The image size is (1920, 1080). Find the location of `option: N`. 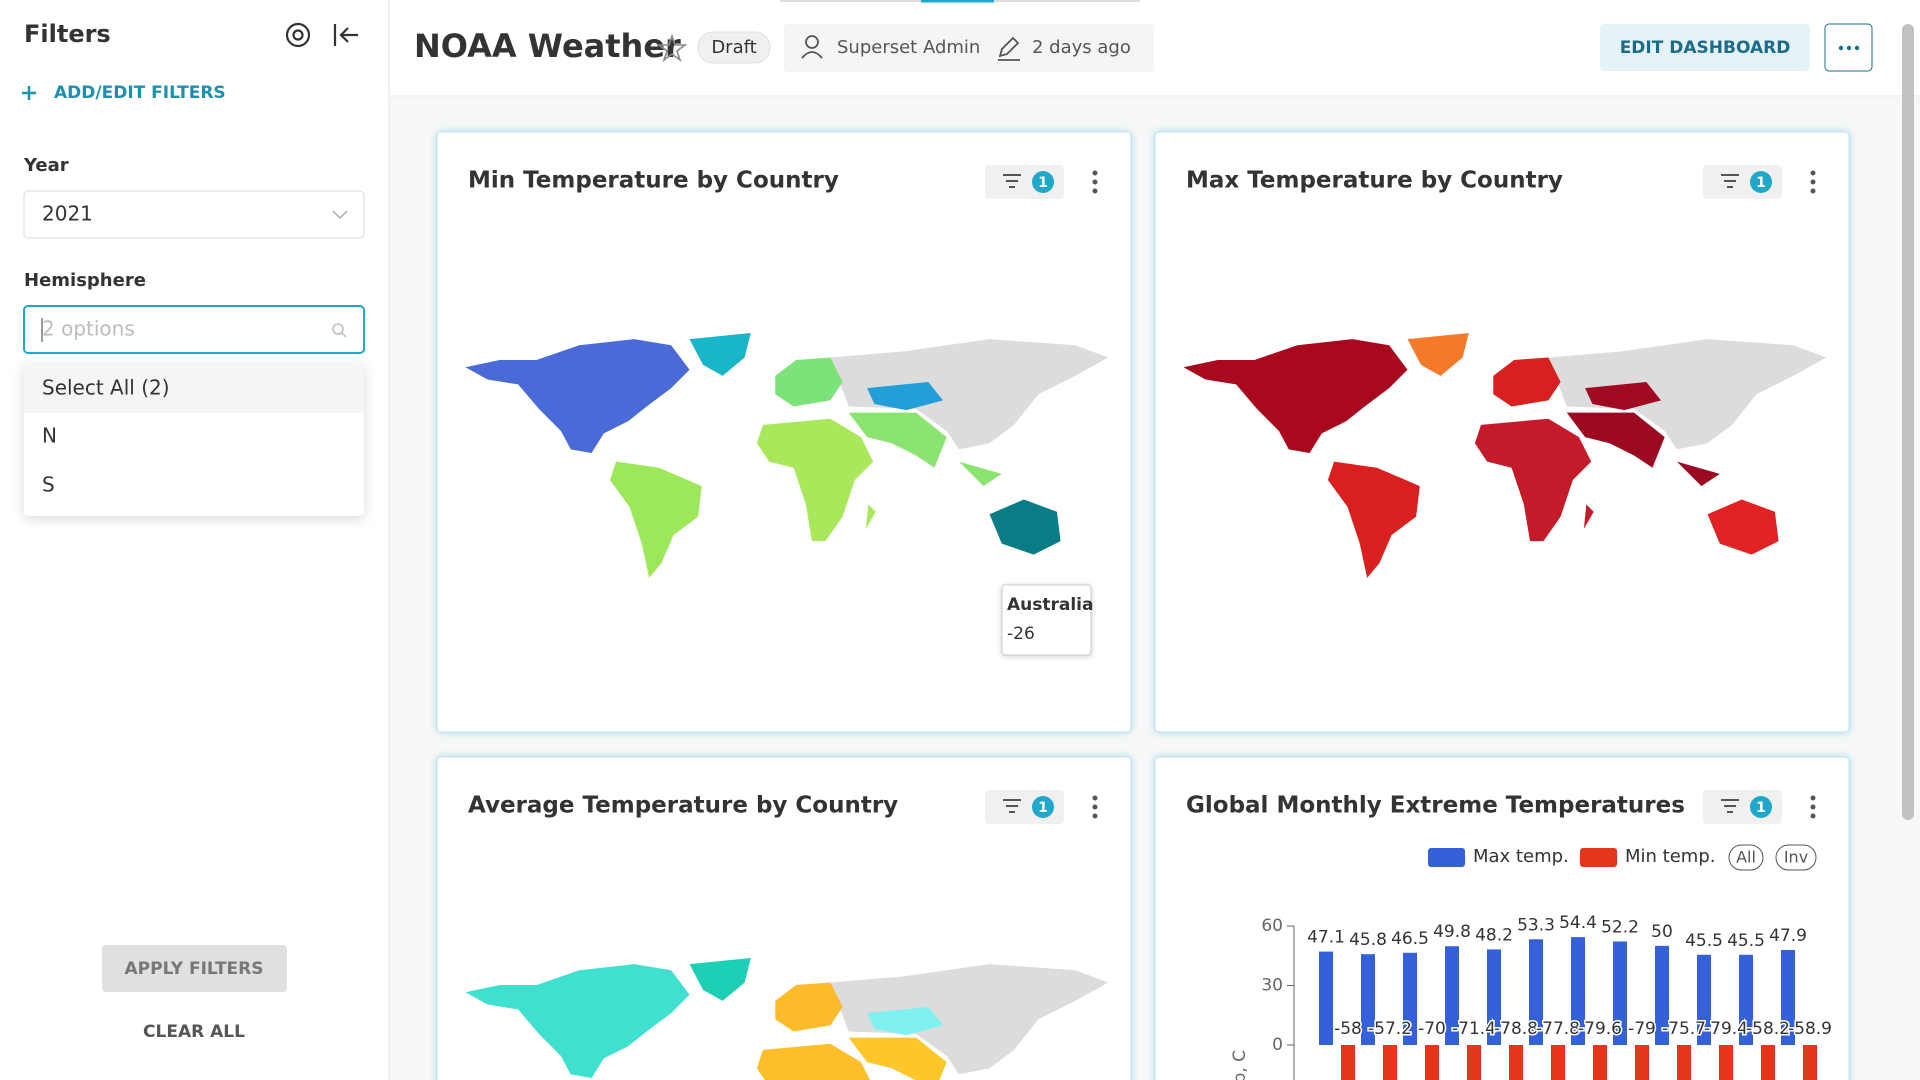

option: N is located at coordinates (49, 436).